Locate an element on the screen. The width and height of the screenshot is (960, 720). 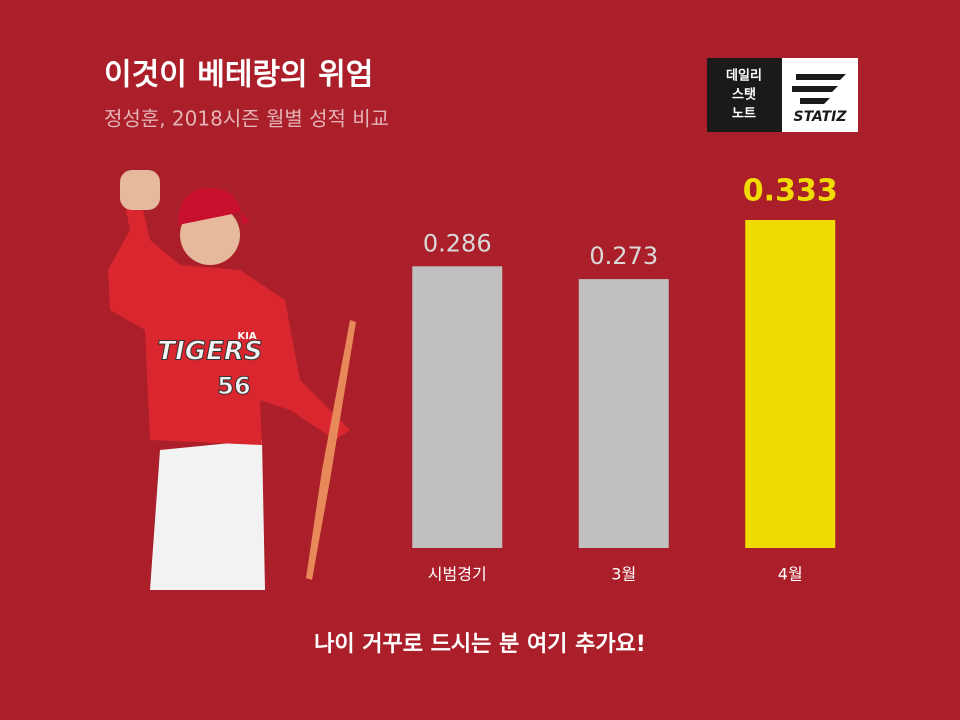
chart-subtitle: 정성훈, 2018시즌 월별 성적 비교 is located at coordinates (246, 119).